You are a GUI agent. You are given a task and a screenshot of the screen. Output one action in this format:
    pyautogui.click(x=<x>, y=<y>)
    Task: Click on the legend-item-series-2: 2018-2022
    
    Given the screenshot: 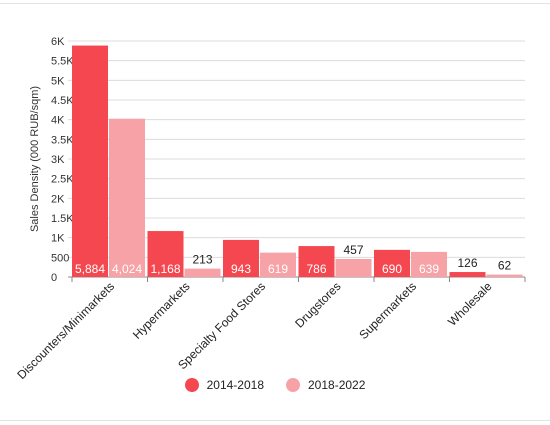 What is the action you would take?
    pyautogui.click(x=325, y=385)
    